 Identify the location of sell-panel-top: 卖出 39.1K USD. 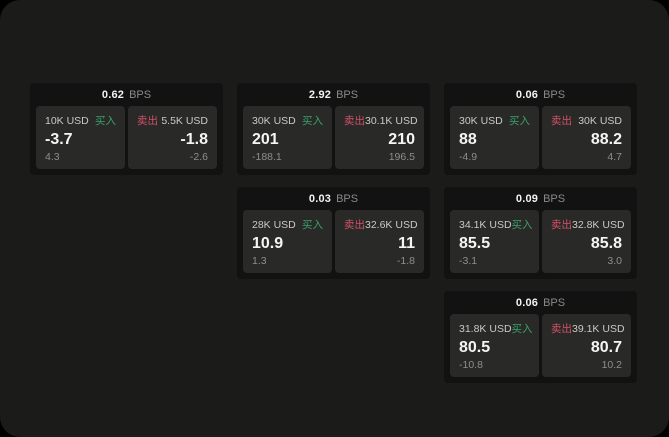
(588, 328).